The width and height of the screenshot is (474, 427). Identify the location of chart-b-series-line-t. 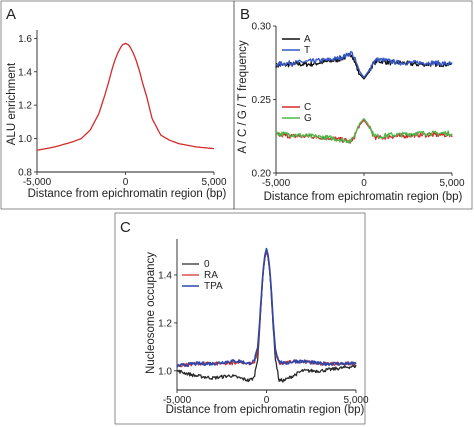
(364, 64).